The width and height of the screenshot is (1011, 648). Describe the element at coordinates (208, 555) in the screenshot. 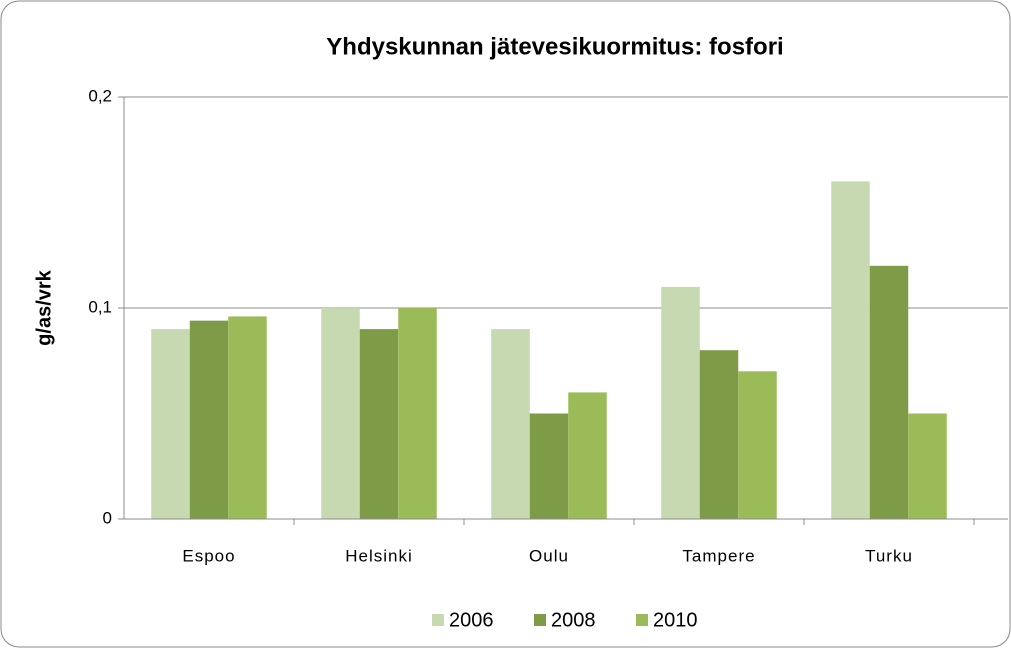

I see `x-tick-label: Espoo` at that location.